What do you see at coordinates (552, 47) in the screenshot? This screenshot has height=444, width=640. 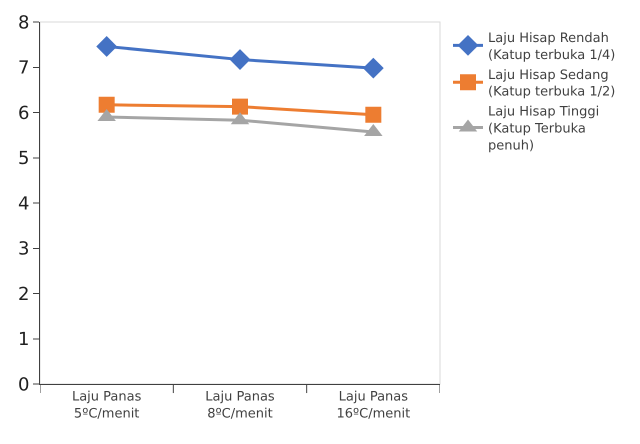 I see `legend-label: Laju Hisap Rendah (Katup terbuka 1/4)` at bounding box center [552, 47].